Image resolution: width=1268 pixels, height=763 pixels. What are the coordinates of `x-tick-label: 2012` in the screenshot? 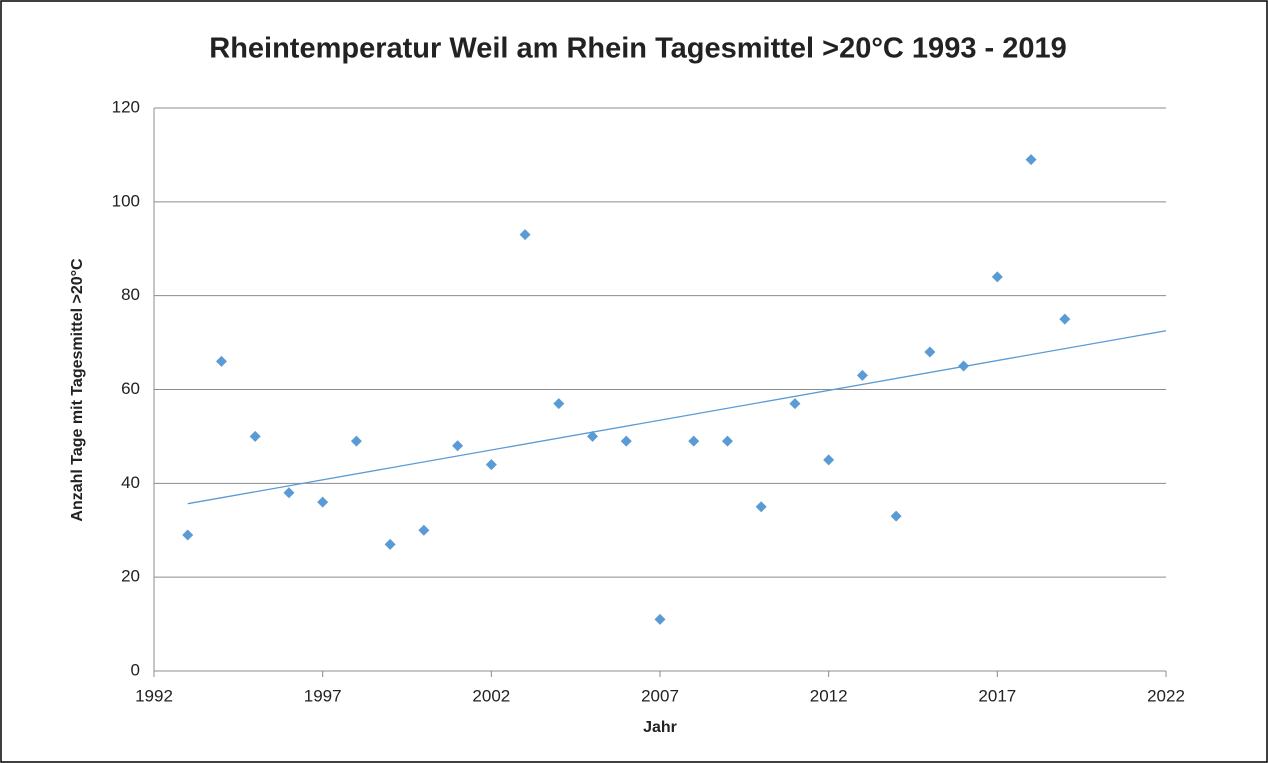 It's located at (829, 695).